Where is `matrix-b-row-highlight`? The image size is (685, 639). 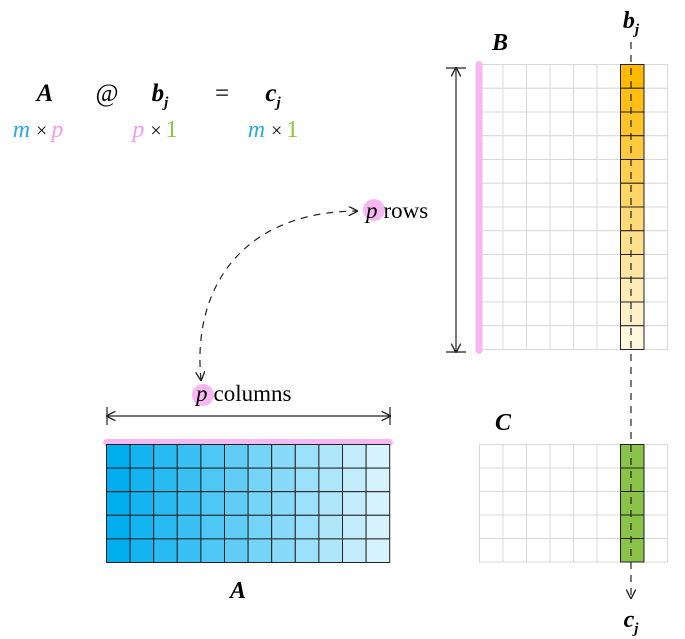 matrix-b-row-highlight is located at coordinates (479, 207).